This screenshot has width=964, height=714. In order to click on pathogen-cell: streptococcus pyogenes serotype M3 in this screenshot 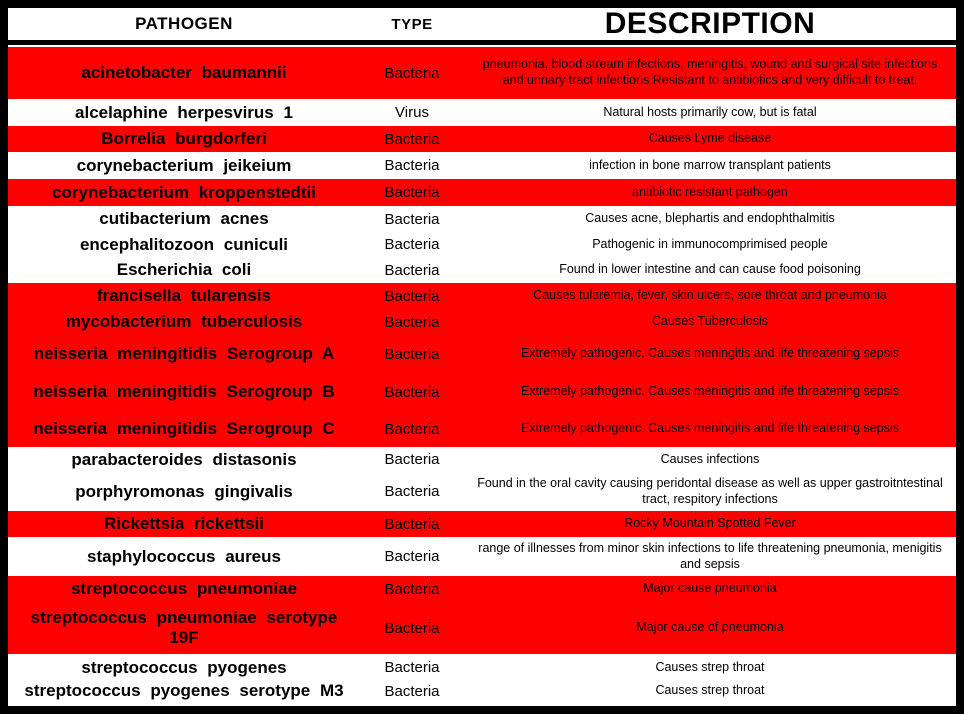, I will do `click(184, 691)`.